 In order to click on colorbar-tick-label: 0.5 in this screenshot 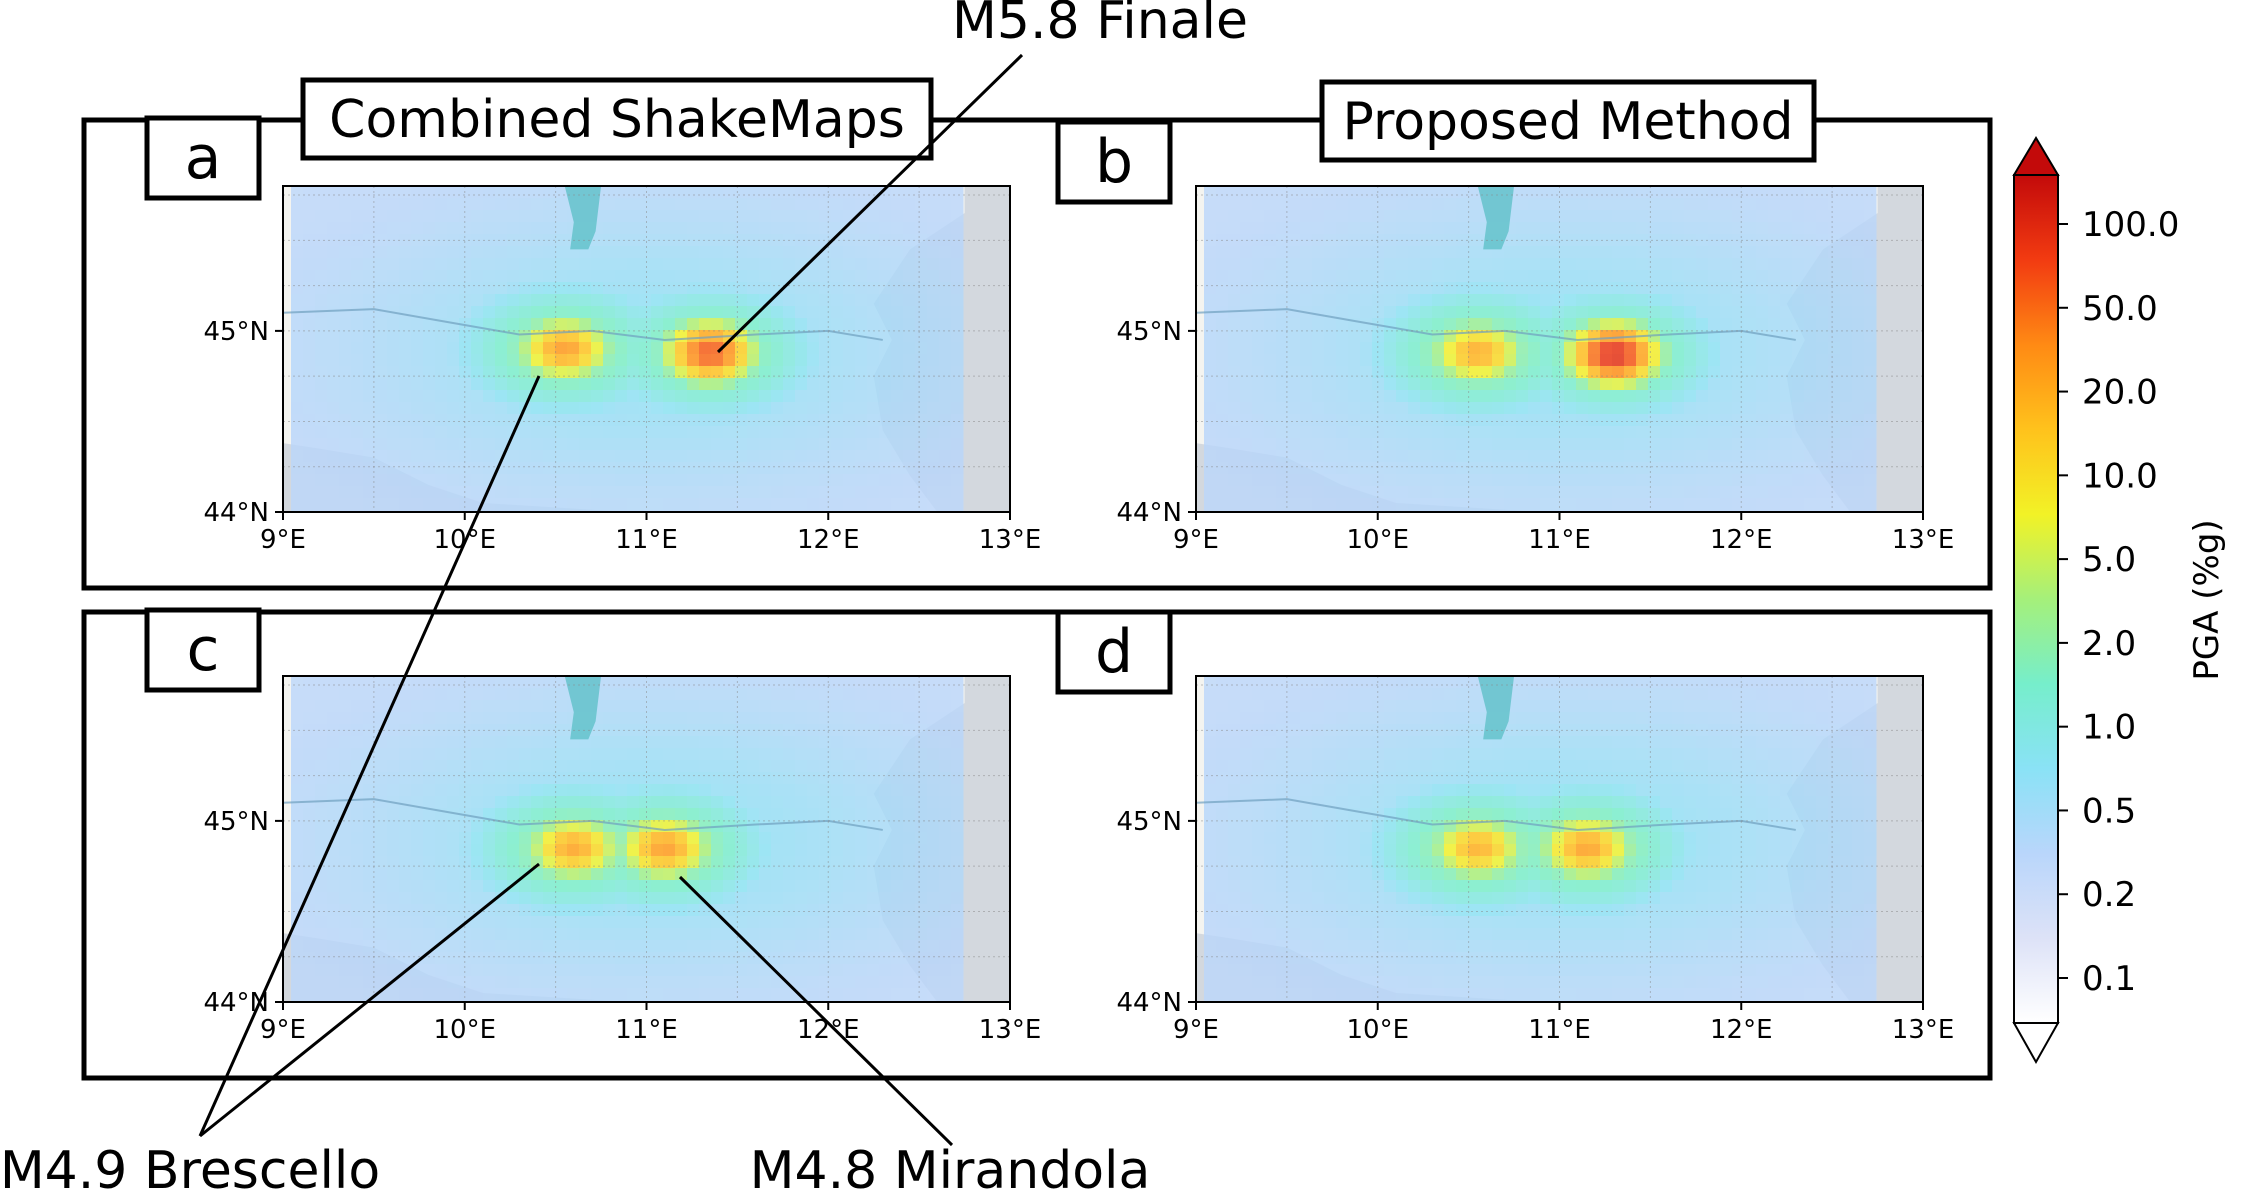, I will do `click(2109, 811)`.